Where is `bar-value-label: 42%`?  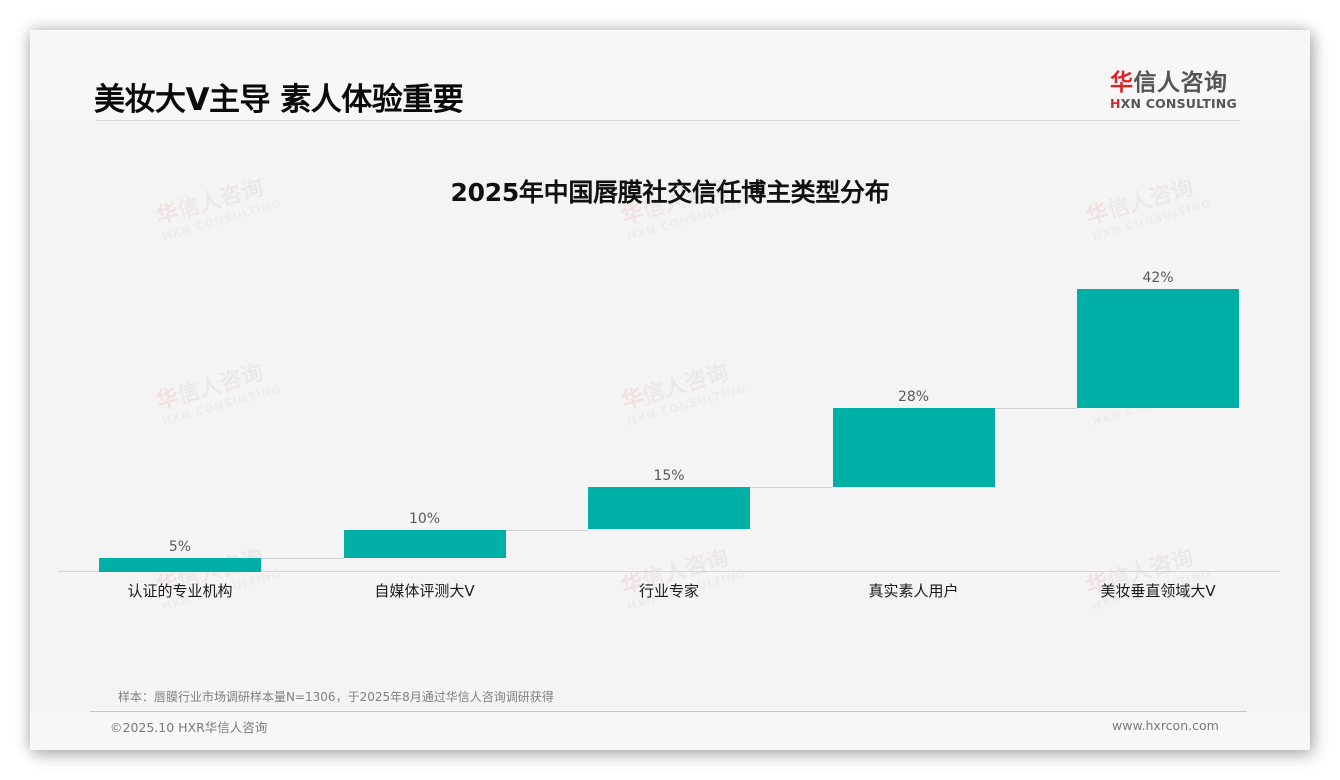
bar-value-label: 42% is located at coordinates (1158, 278).